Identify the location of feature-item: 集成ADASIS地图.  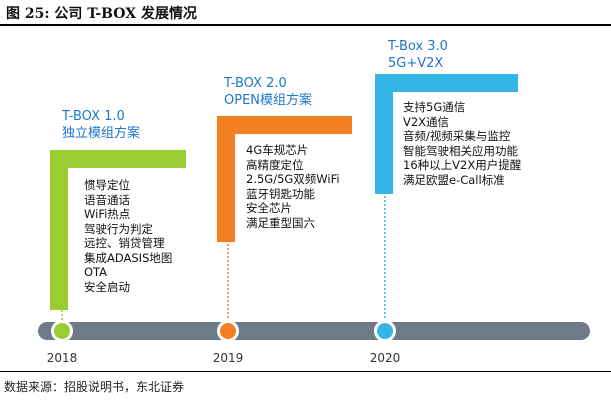
(128, 257).